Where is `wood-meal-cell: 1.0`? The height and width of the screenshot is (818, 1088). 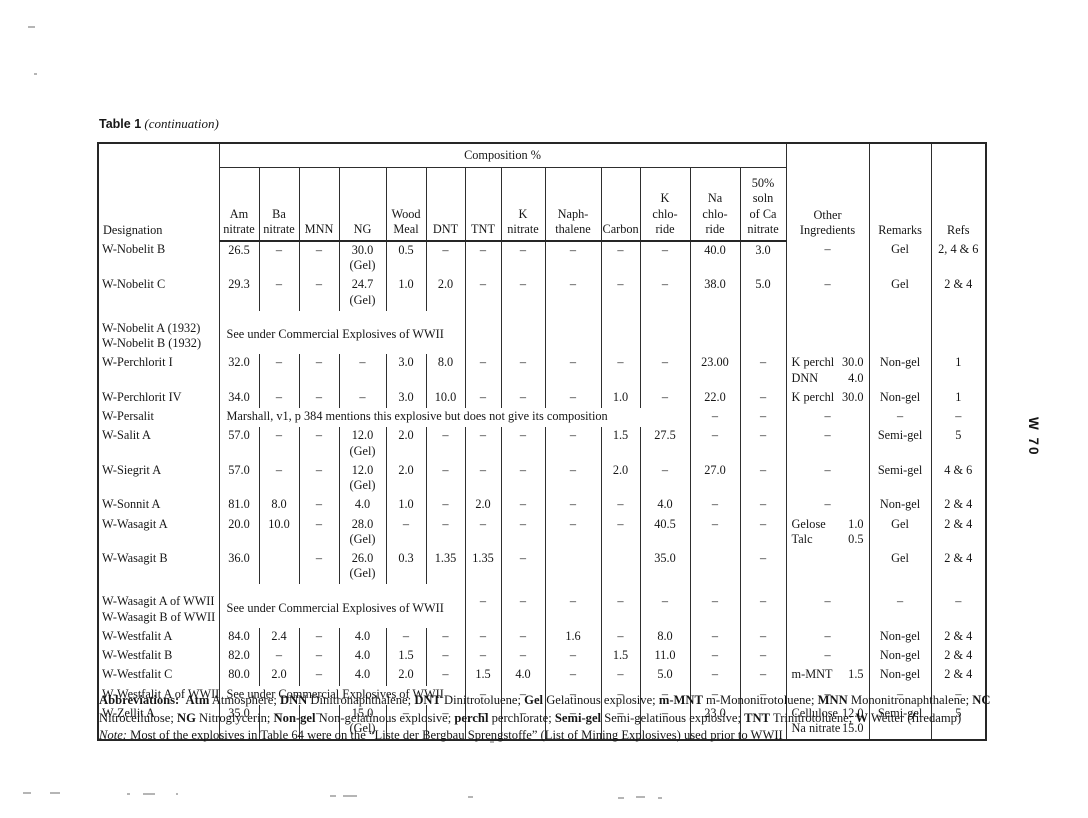
wood-meal-cell: 1.0 is located at coordinates (406, 506).